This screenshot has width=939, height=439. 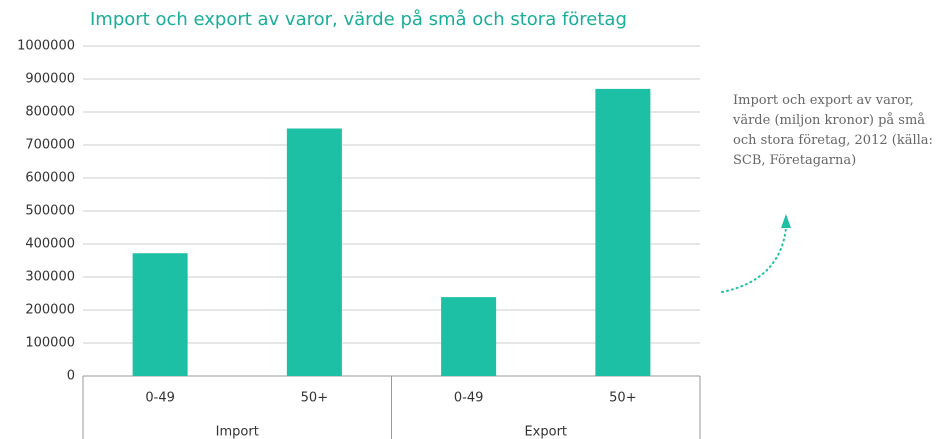 What do you see at coordinates (50, 277) in the screenshot?
I see `y-tick-label: 300000` at bounding box center [50, 277].